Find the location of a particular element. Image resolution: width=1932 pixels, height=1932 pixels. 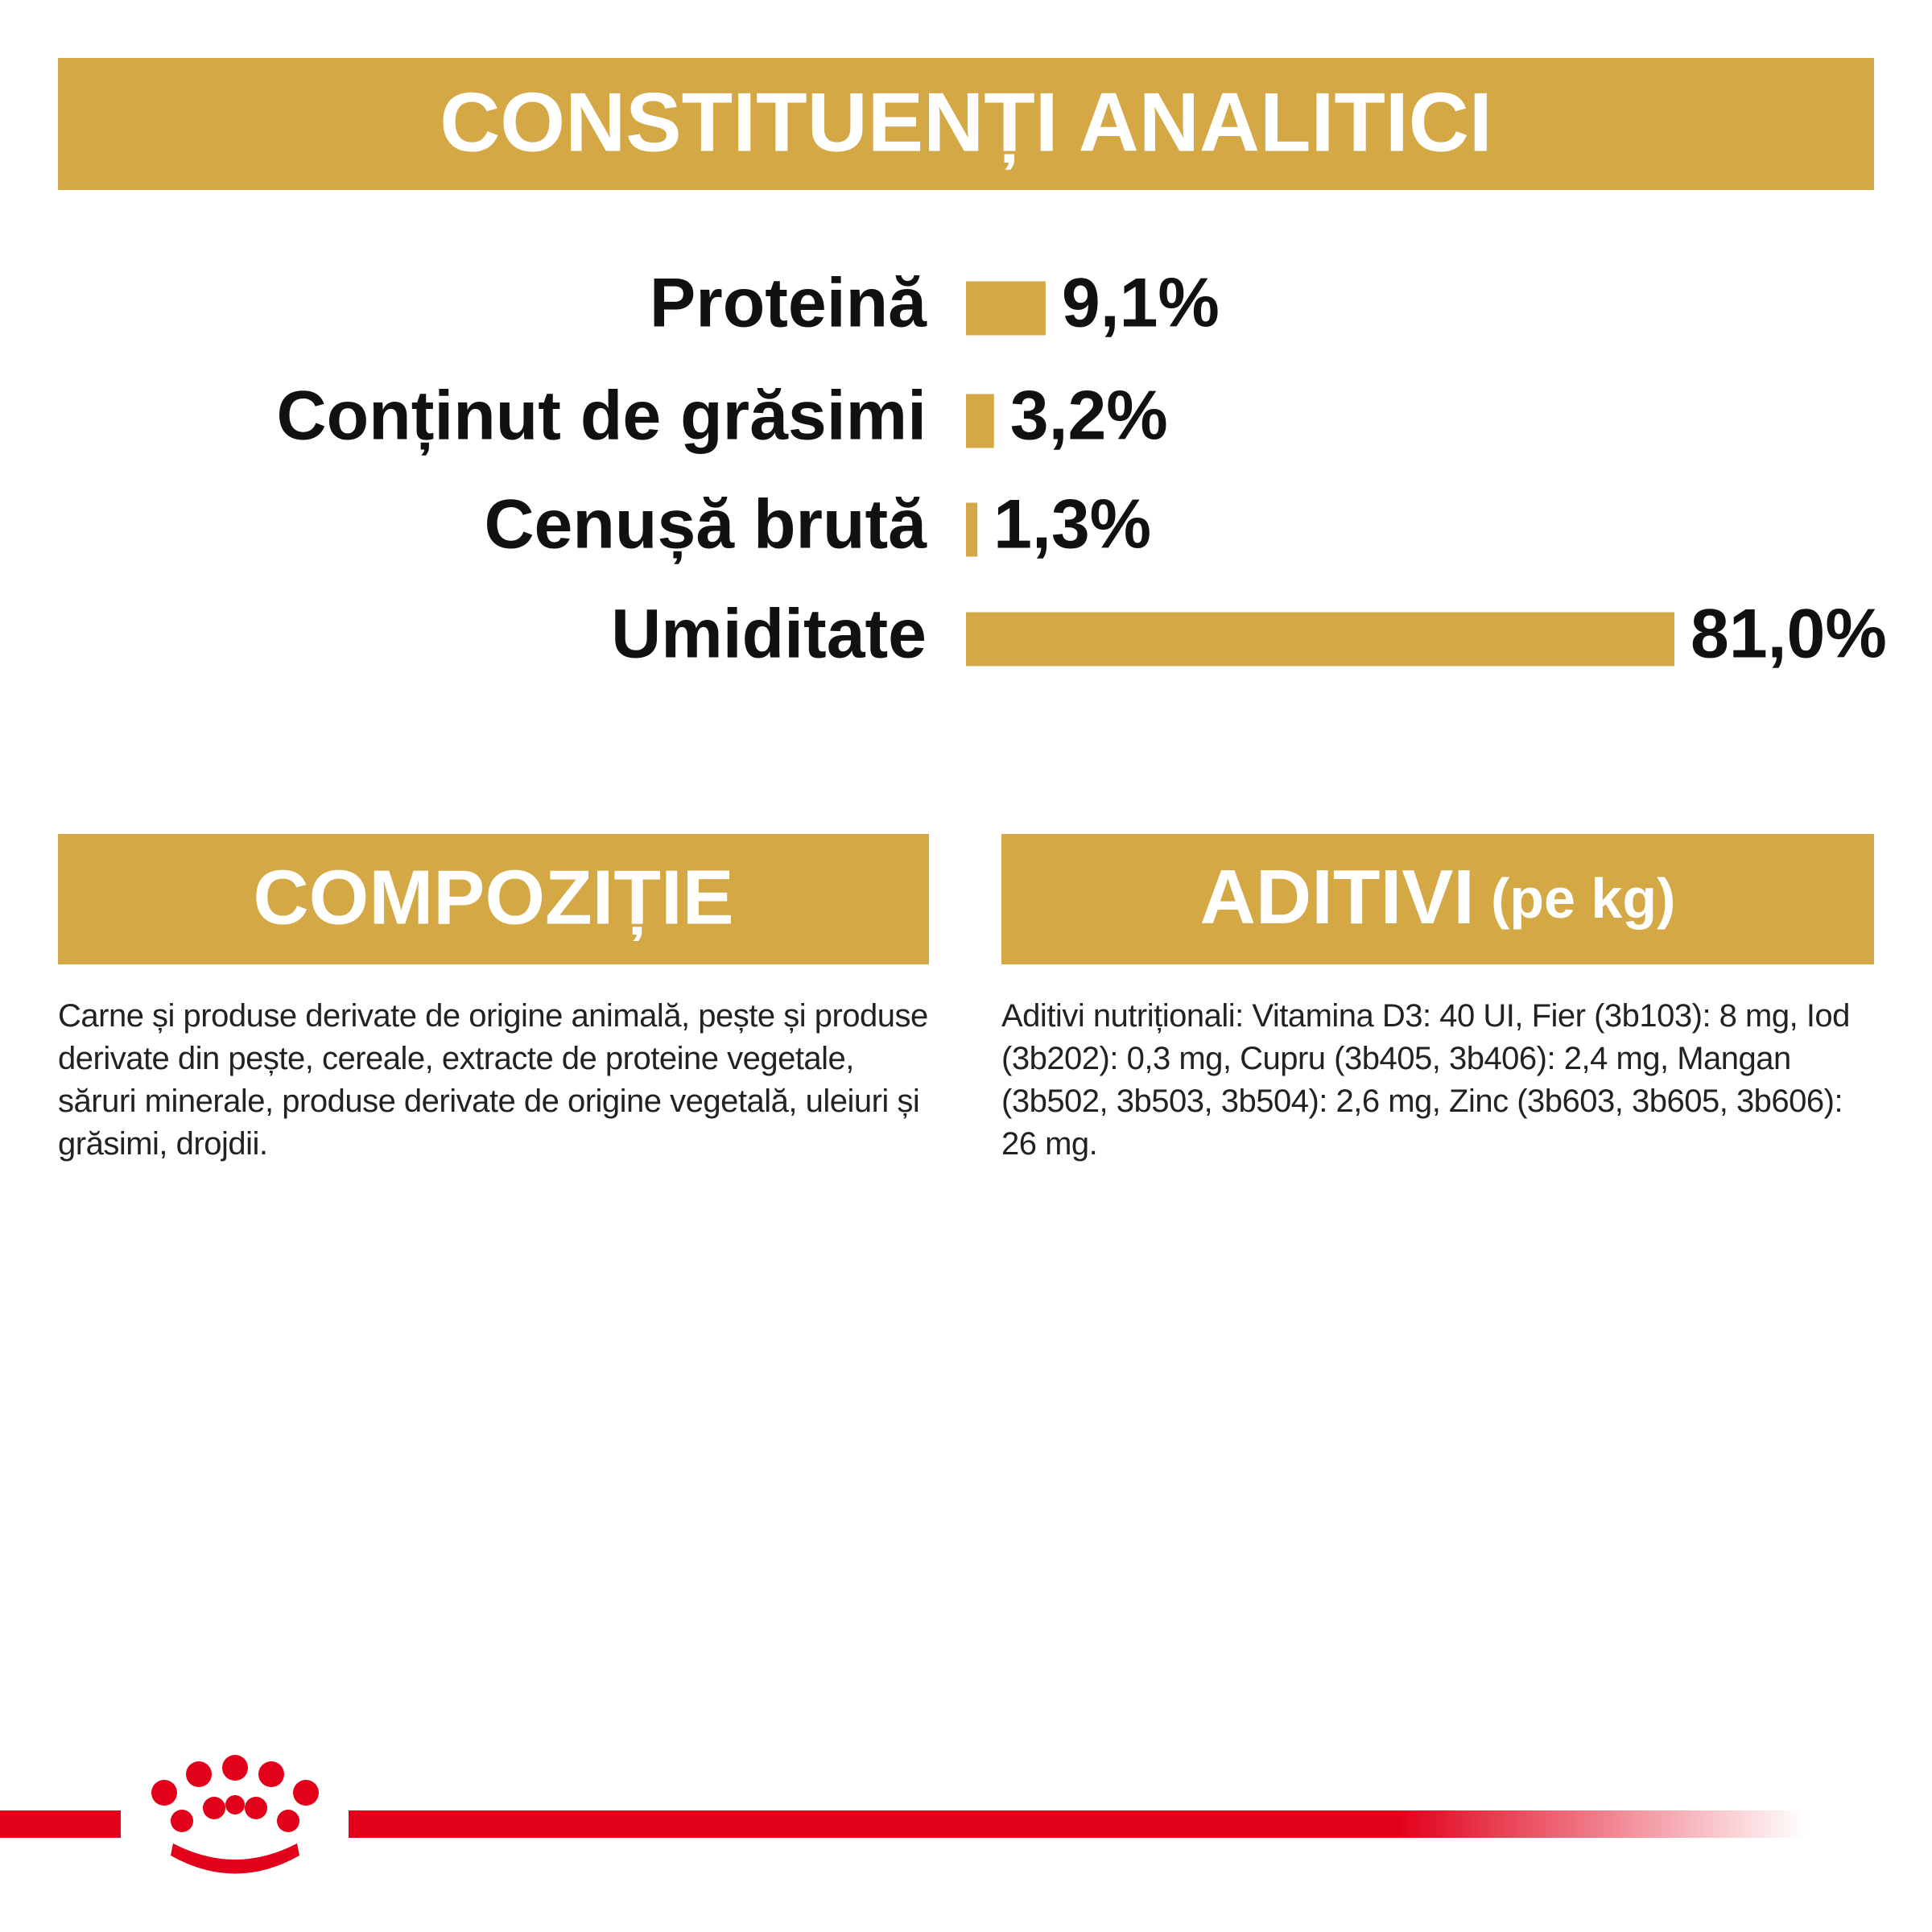

crown-base is located at coordinates (235, 1858).